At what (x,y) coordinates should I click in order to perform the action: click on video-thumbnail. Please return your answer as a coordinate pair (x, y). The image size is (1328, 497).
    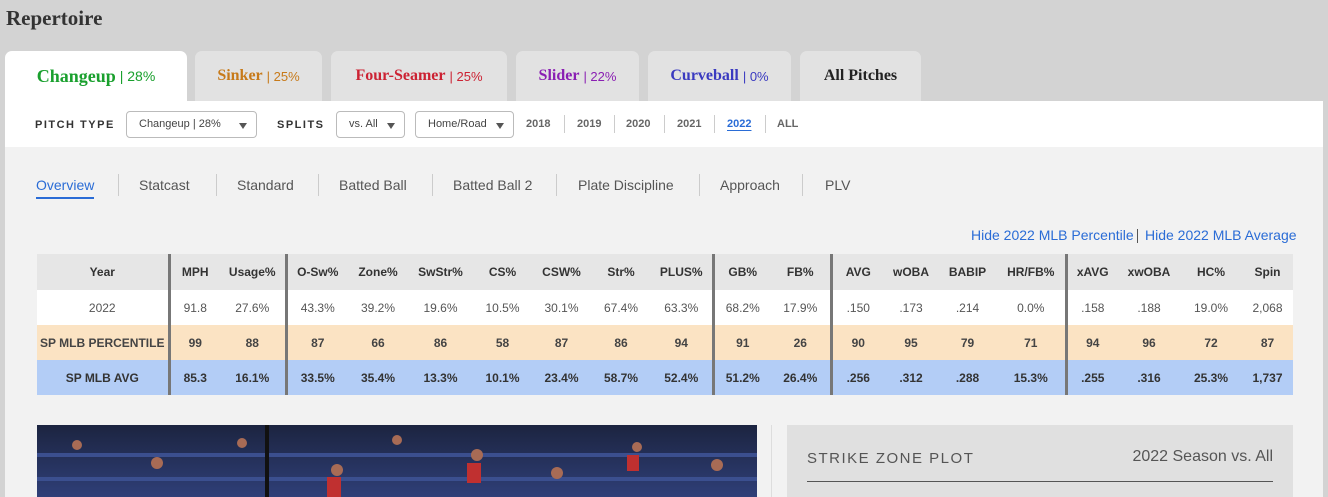
    Looking at the image, I should click on (397, 461).